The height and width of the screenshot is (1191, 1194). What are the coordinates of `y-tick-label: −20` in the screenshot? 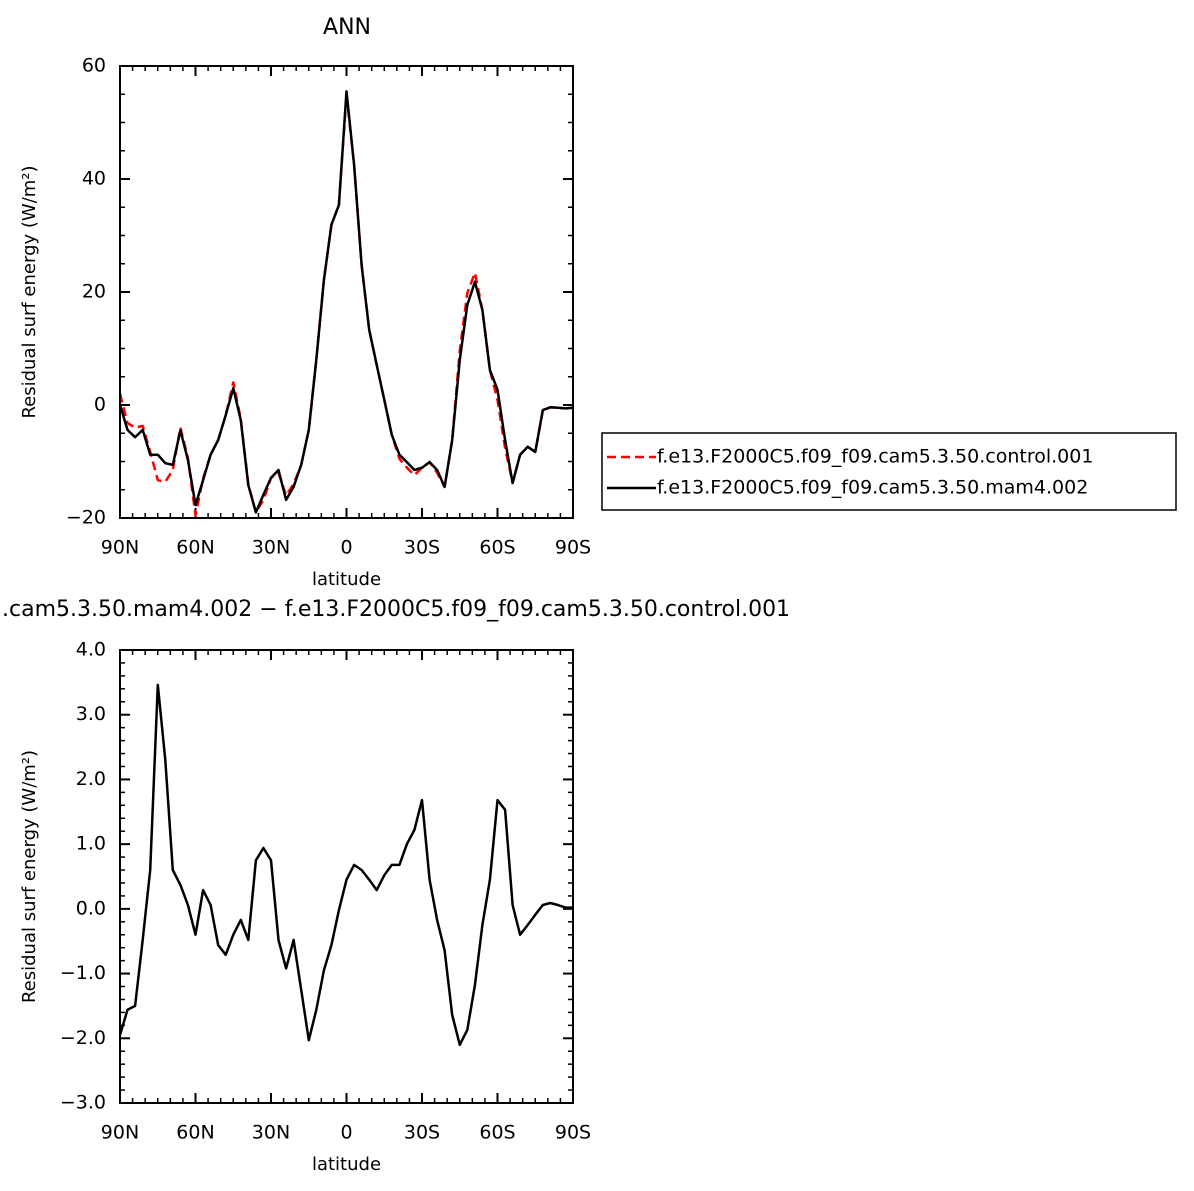 It's located at (86, 518).